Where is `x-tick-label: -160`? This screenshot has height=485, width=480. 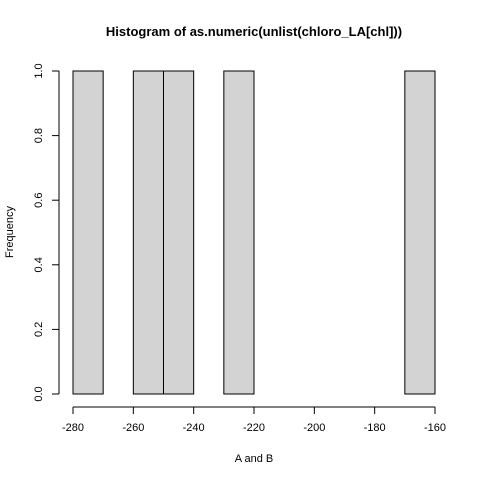 x-tick-label: -160 is located at coordinates (435, 428).